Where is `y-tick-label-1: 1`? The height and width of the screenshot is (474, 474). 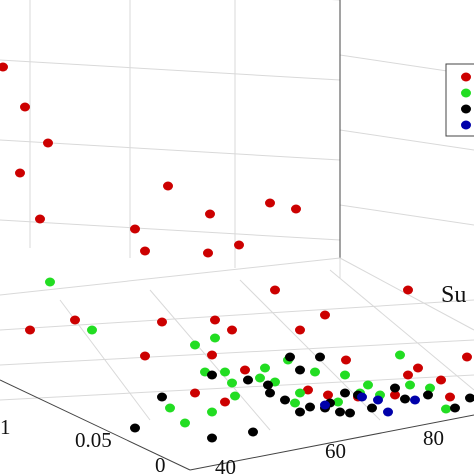
y-tick-label-1: 1 is located at coordinates (5, 427).